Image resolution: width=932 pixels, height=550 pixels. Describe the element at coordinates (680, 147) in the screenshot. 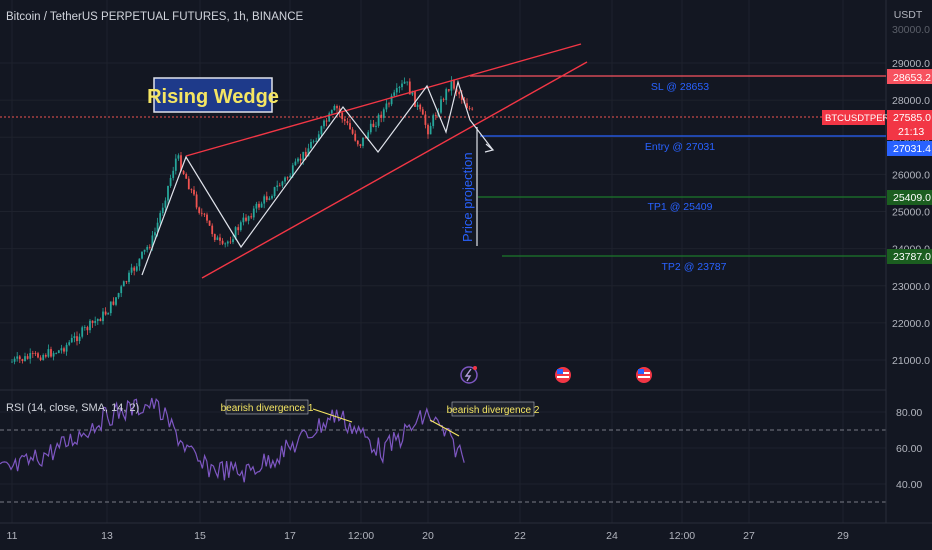

I see `entry-label: Entry @ 27031` at that location.